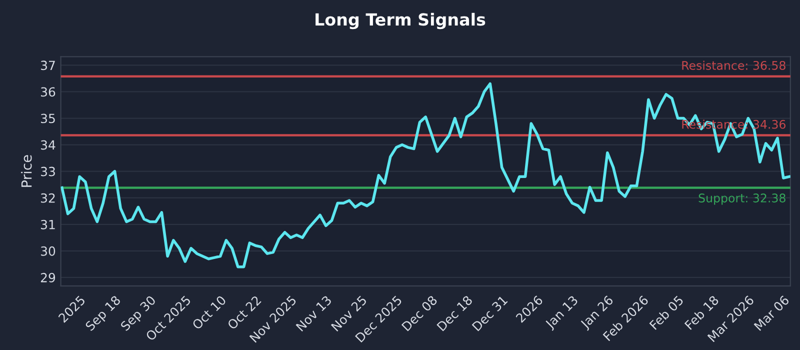 The image size is (800, 350). What do you see at coordinates (47, 119) in the screenshot?
I see `y-tick-label: 35` at bounding box center [47, 119].